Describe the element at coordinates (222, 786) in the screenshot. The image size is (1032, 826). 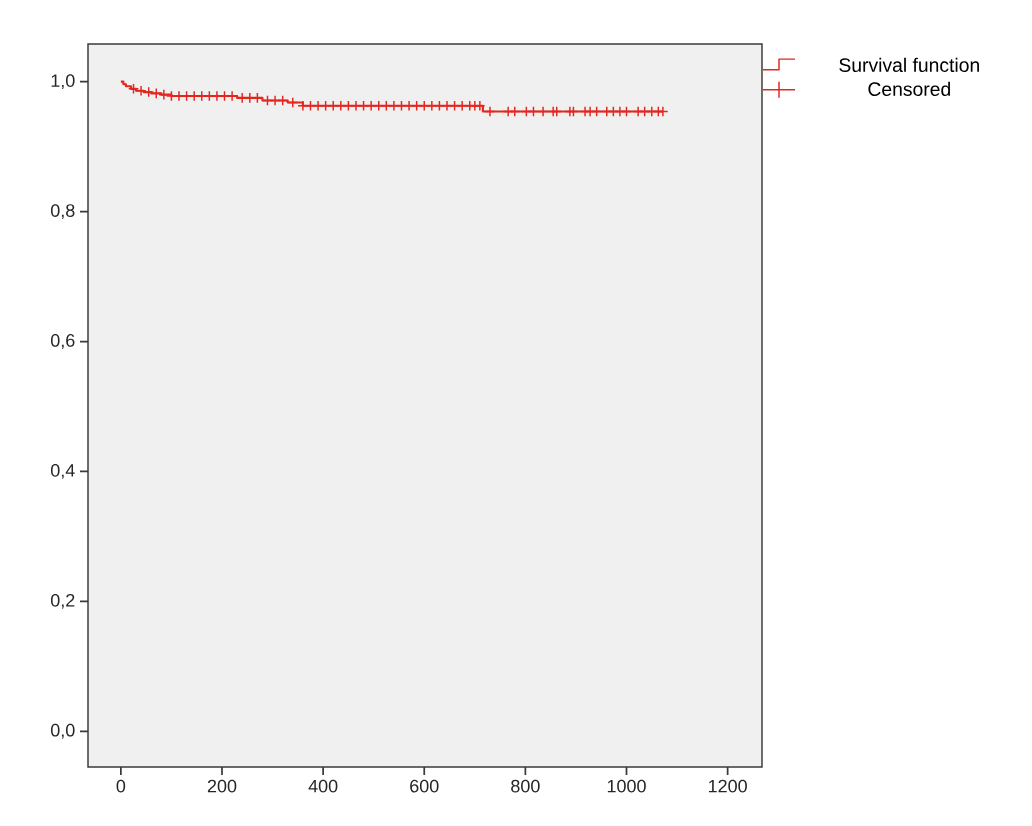
I see `x-tick-label: 200` at that location.